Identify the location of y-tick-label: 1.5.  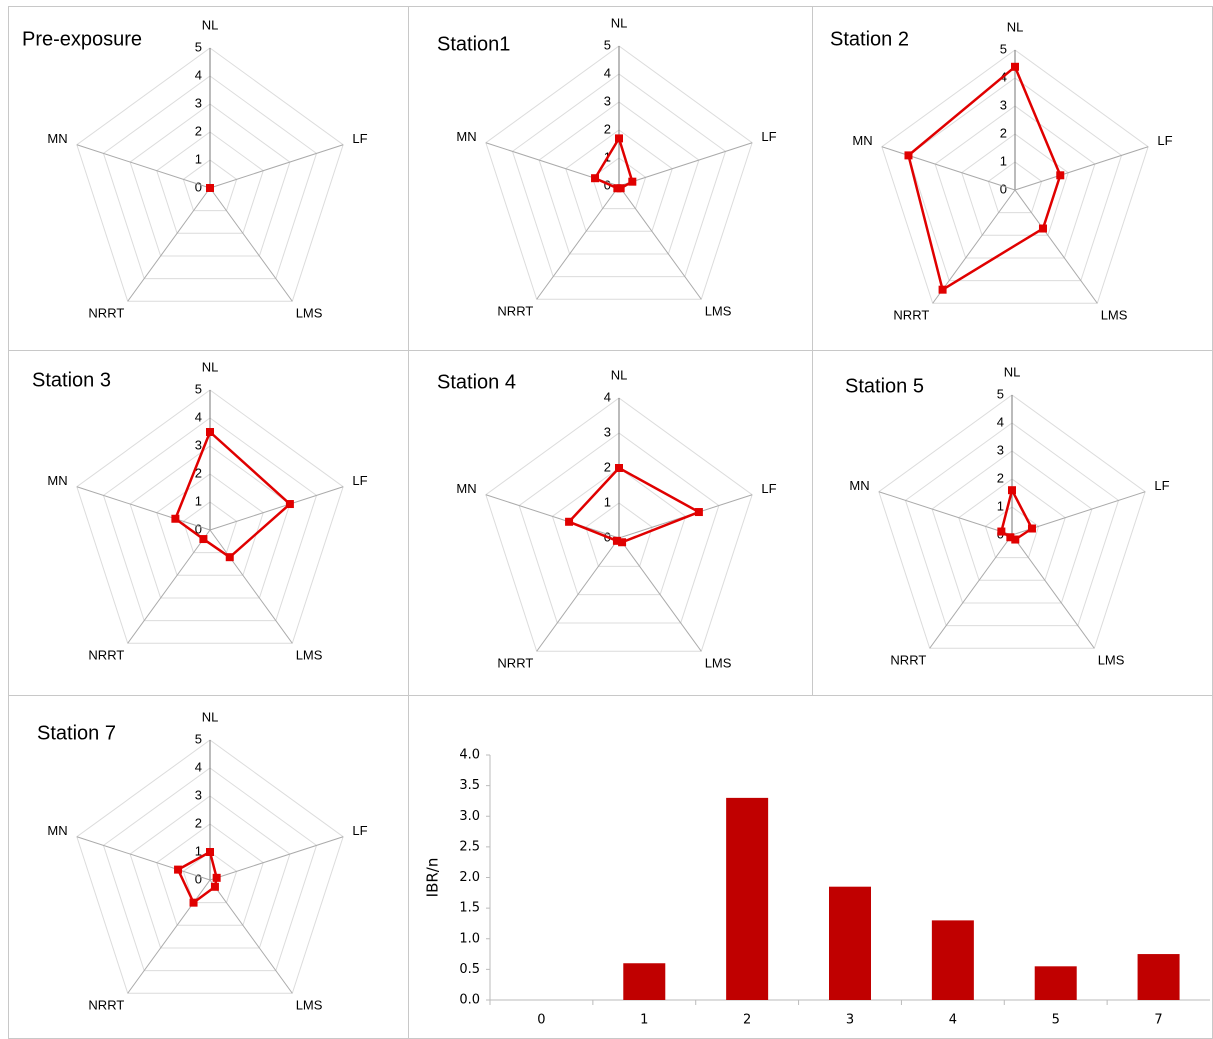
(469, 908).